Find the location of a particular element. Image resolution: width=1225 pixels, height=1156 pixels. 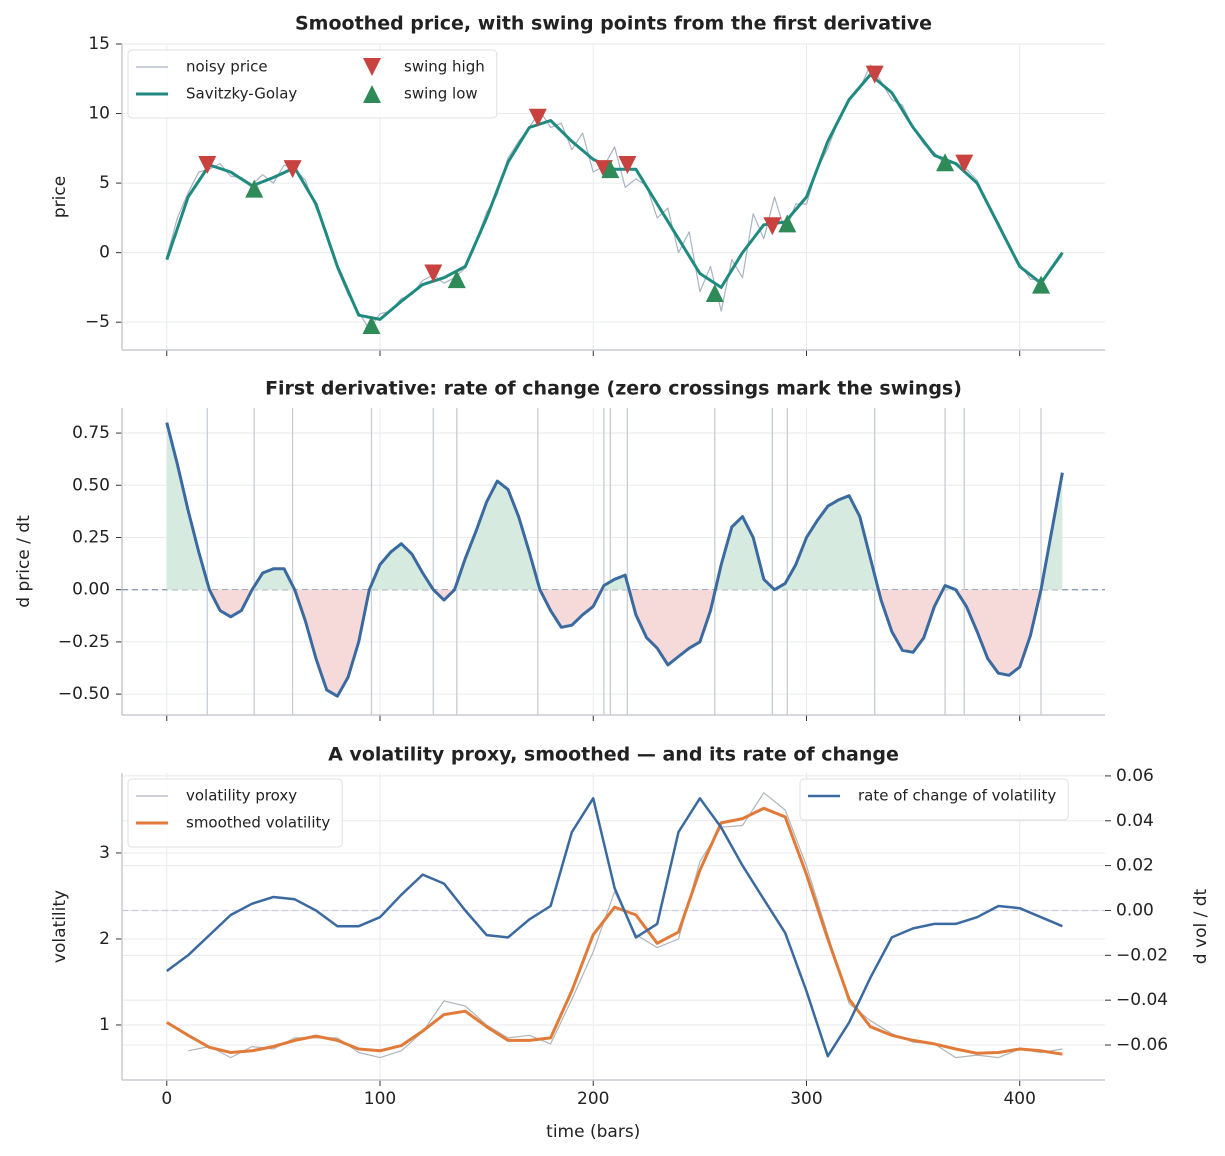

y-tick-label: −5 is located at coordinates (97, 322).